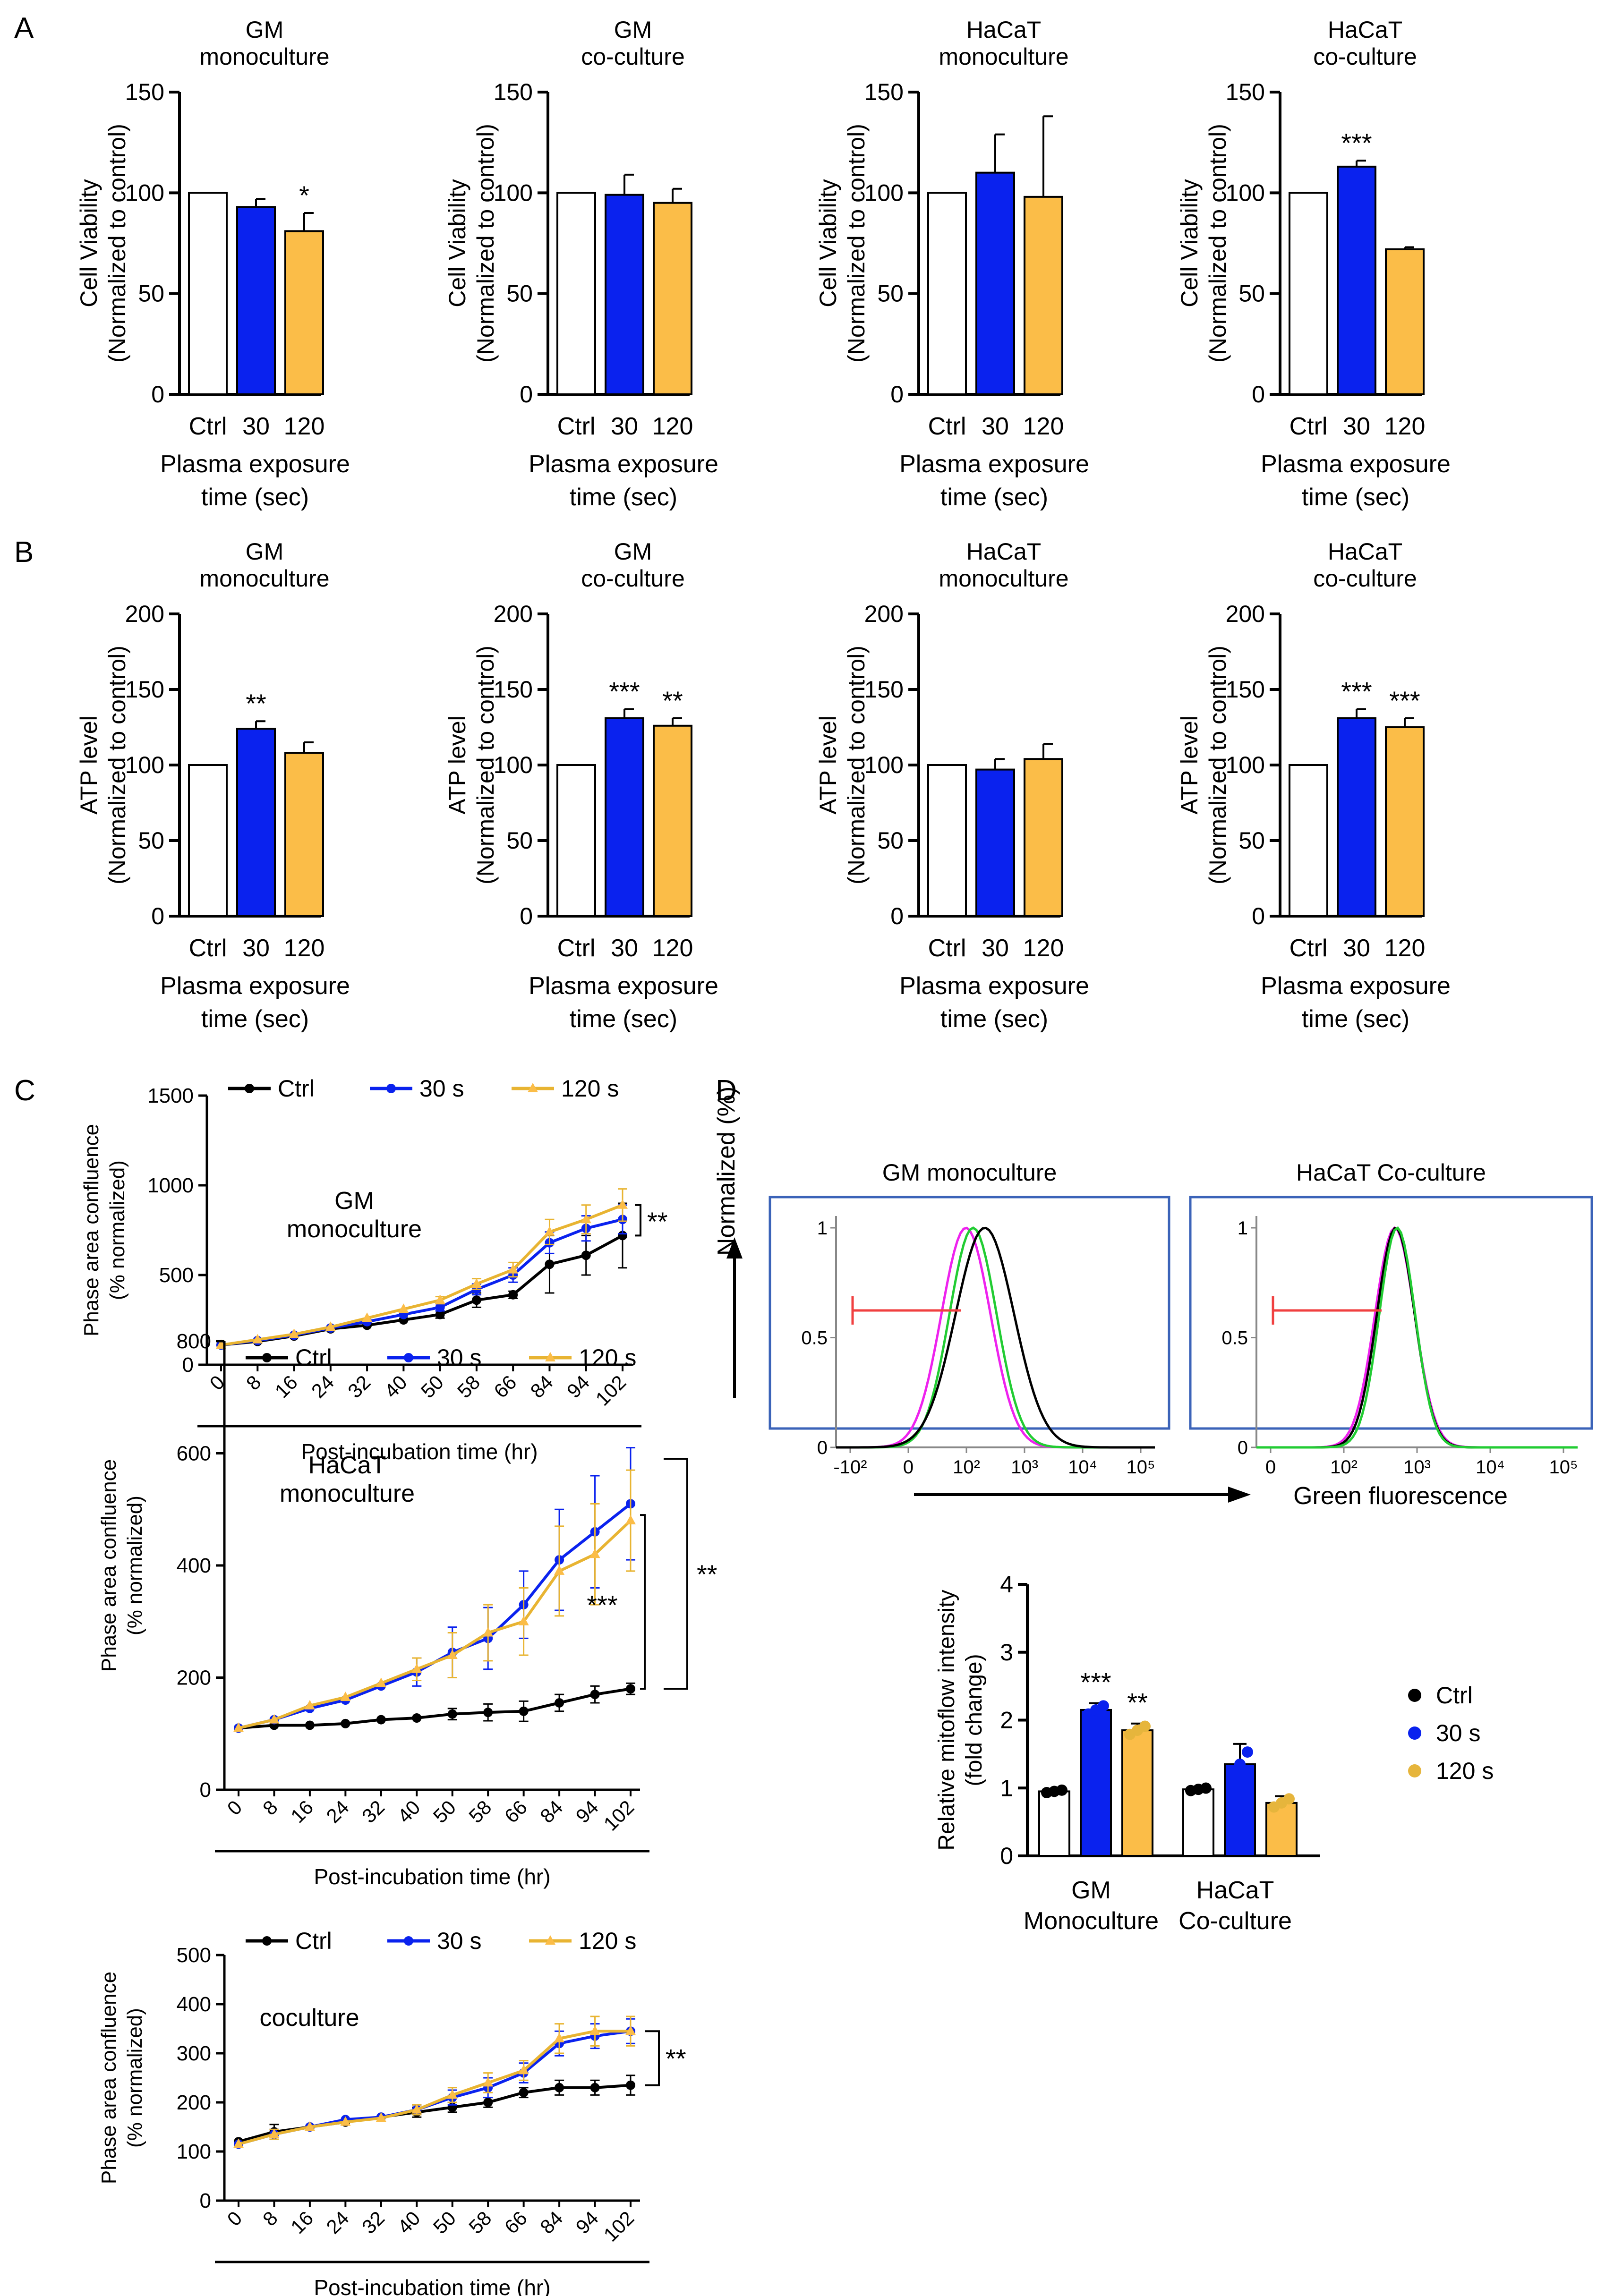 This screenshot has height=2296, width=1614. I want to click on chart-title-line: GM, so click(633, 30).